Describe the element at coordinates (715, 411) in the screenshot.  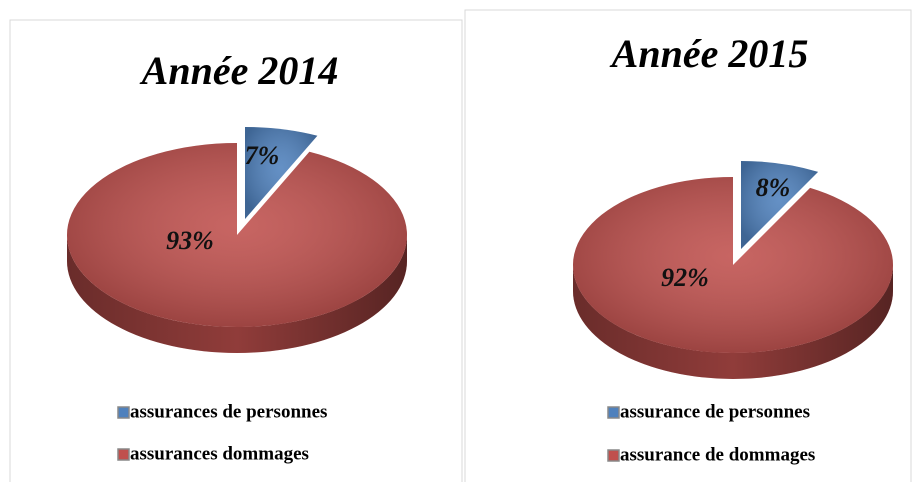
I see `legend-label: assurance de personnes` at that location.